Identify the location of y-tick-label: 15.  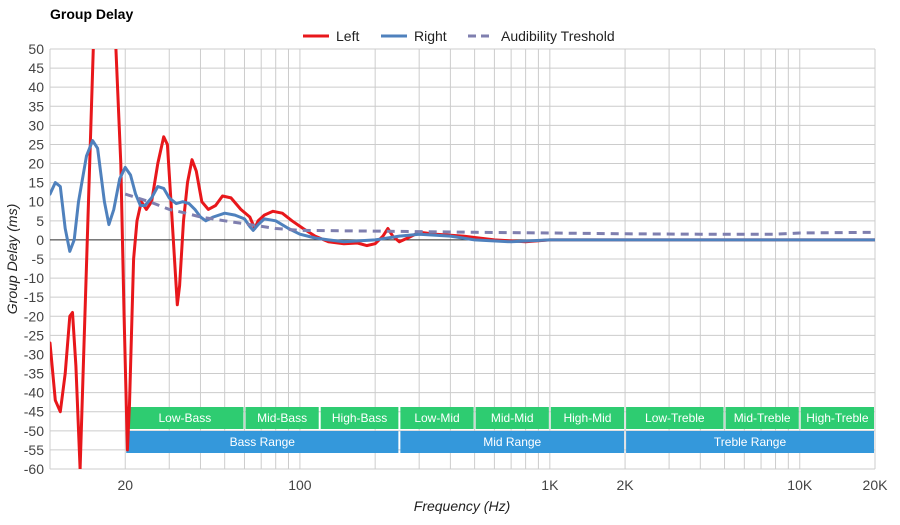
(36, 183).